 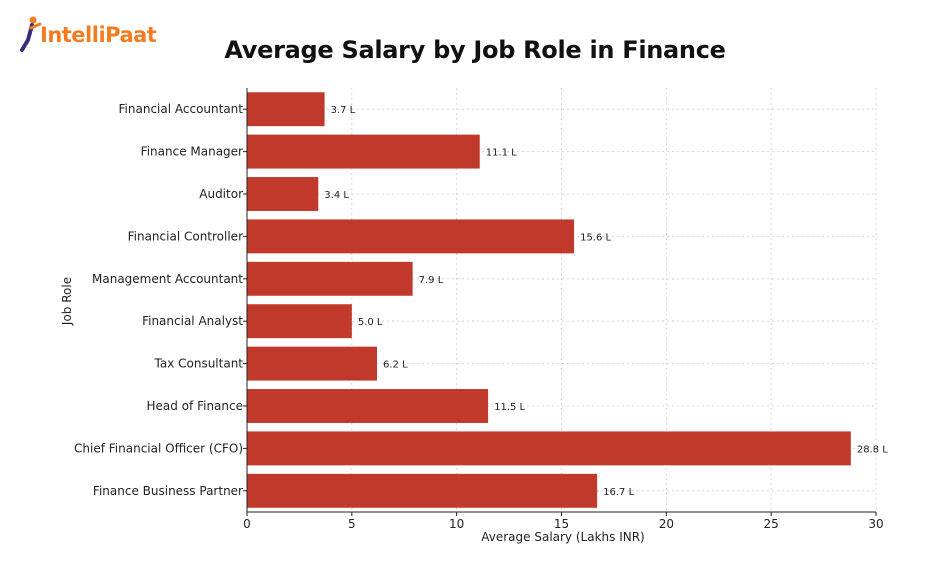 What do you see at coordinates (561, 524) in the screenshot?
I see `x-tick-label: 15` at bounding box center [561, 524].